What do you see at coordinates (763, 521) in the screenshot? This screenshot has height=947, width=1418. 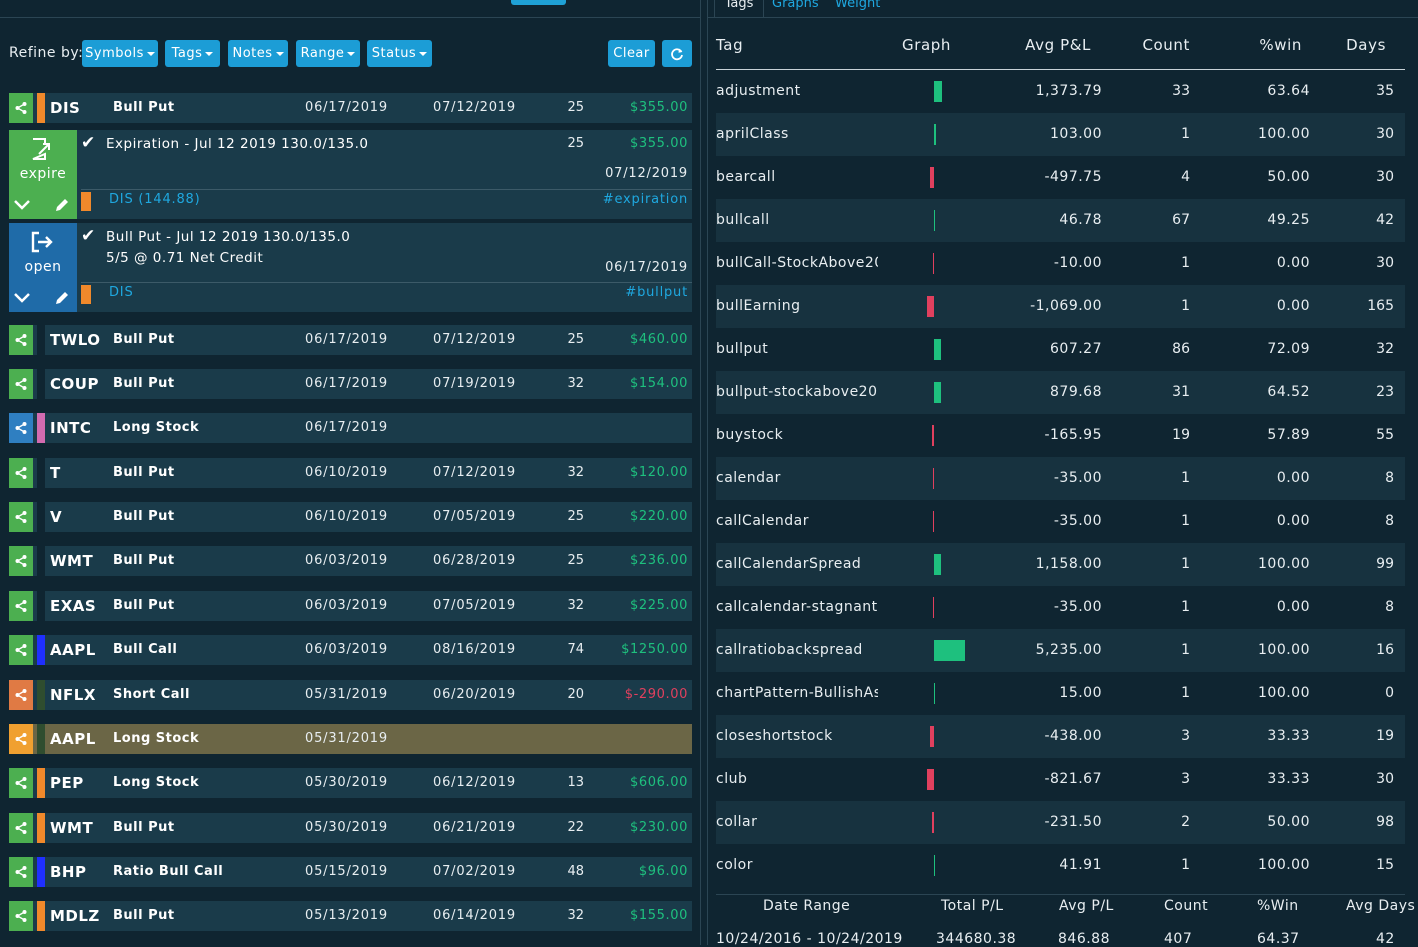 I see `tag-name: callCalendar` at bounding box center [763, 521].